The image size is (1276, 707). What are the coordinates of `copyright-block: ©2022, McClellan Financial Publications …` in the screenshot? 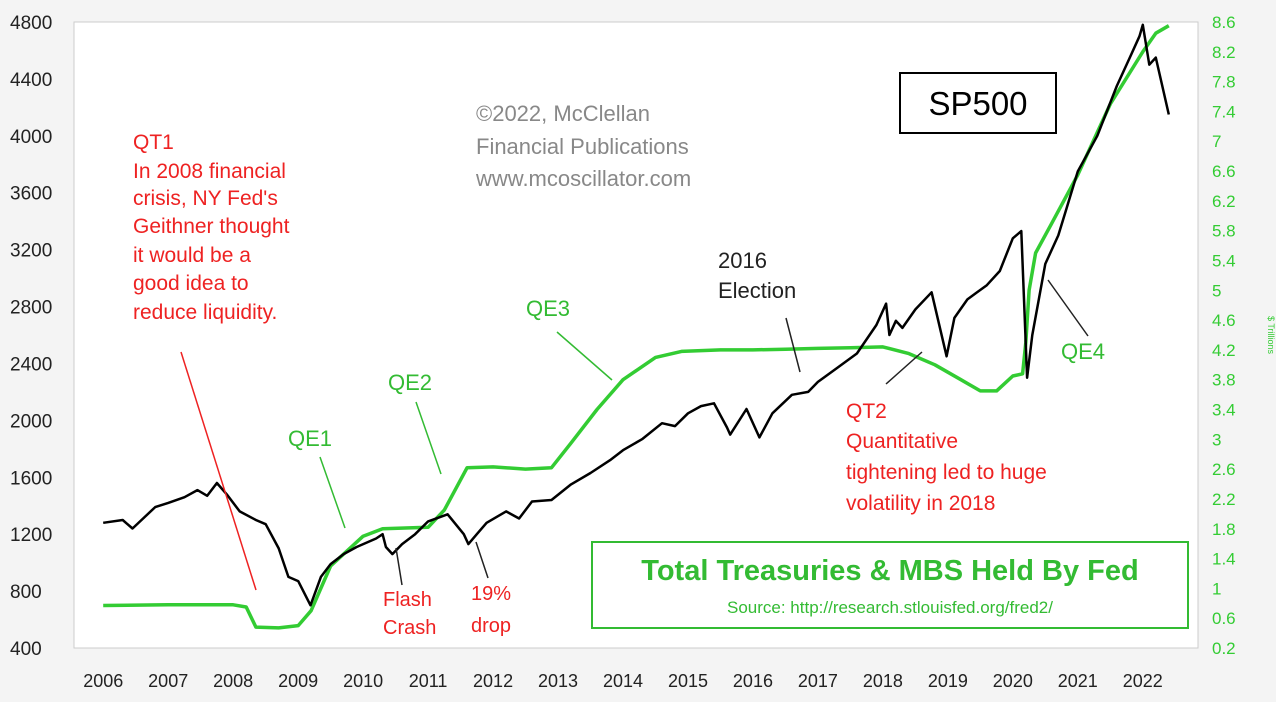 It's located at (583, 146).